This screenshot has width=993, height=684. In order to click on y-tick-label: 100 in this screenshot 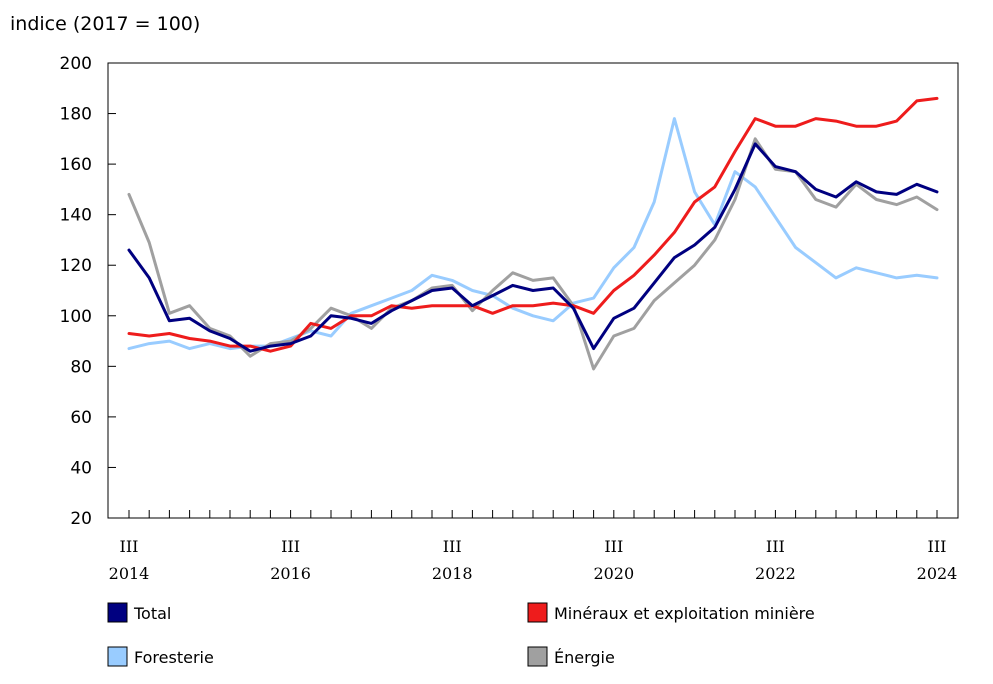, I will do `click(76, 317)`.